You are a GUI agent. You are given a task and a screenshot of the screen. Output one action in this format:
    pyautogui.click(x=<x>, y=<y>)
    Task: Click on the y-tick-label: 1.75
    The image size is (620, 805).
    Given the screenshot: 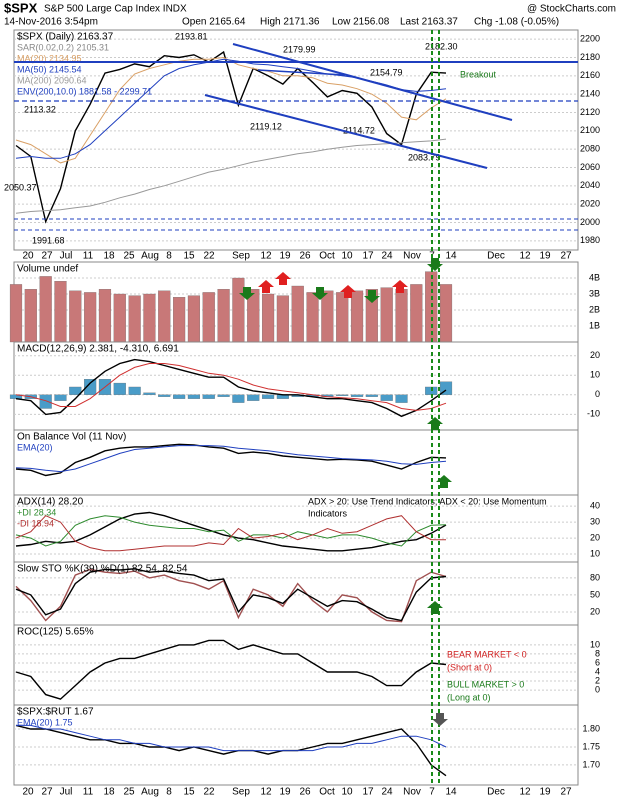 What is the action you would take?
    pyautogui.click(x=591, y=746)
    